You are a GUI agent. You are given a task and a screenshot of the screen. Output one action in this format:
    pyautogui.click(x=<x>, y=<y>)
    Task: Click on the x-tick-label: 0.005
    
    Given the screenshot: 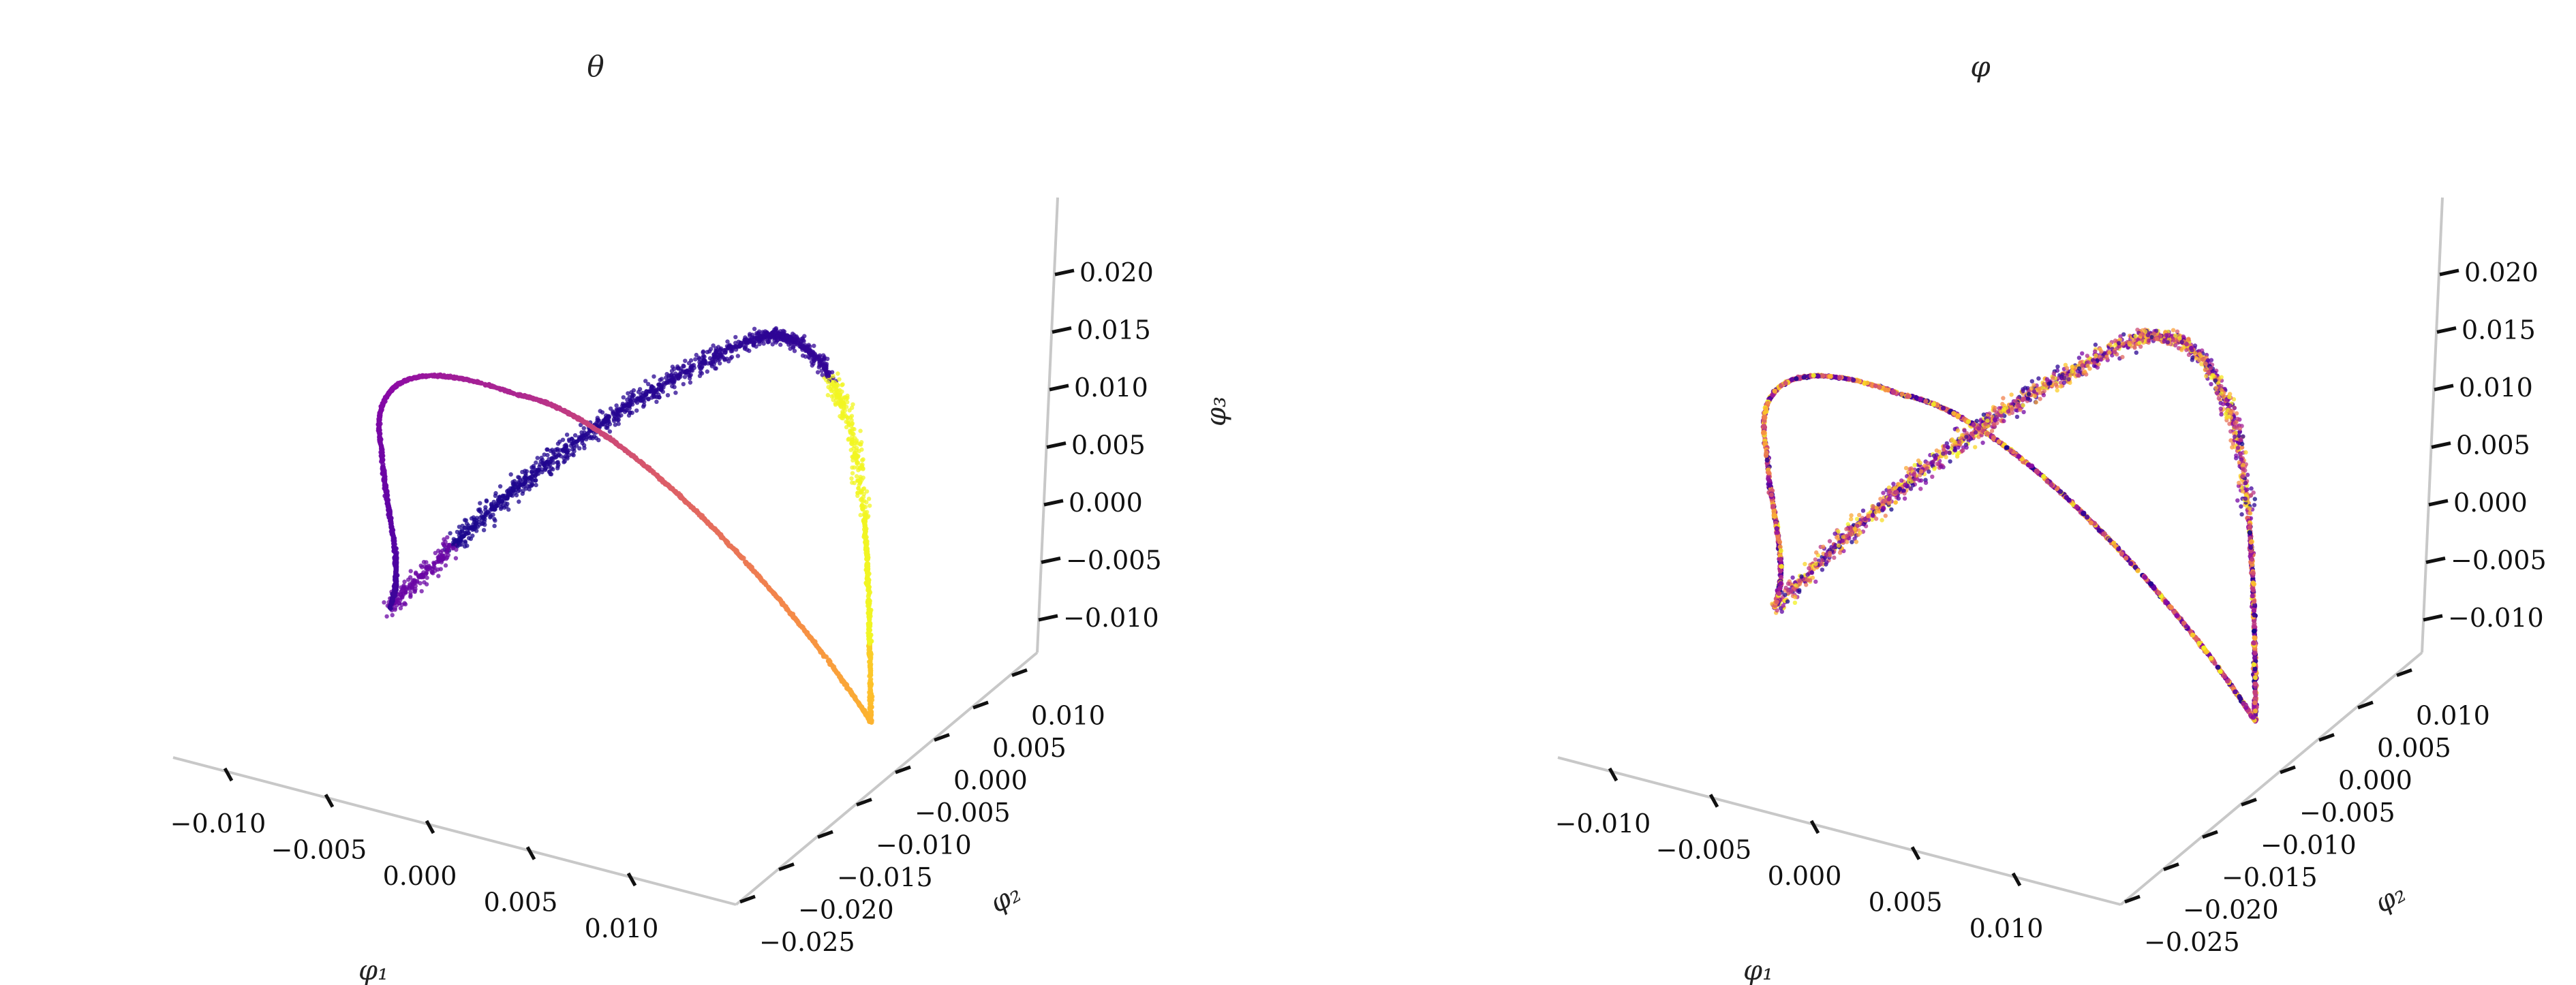 What is the action you would take?
    pyautogui.click(x=521, y=903)
    